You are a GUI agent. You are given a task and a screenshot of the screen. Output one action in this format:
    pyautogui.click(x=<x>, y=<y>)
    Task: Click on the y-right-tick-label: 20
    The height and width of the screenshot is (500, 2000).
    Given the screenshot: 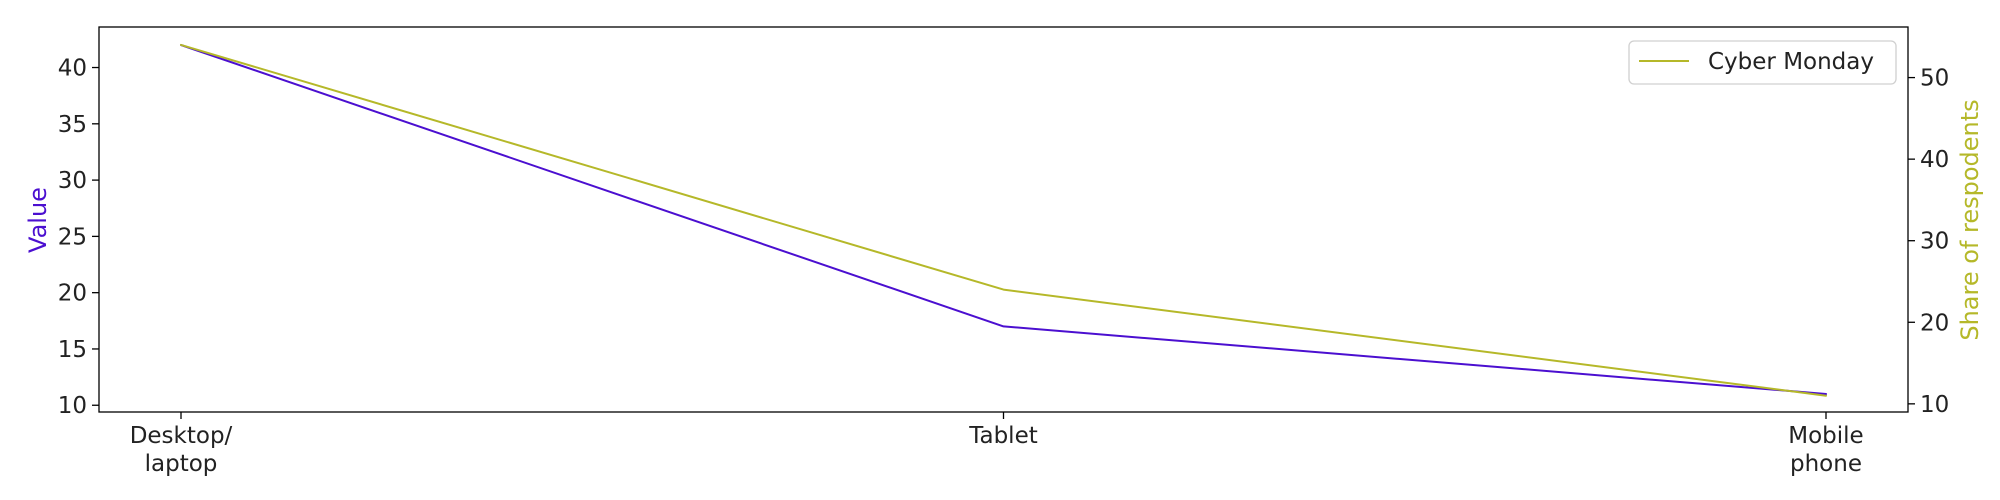 What is the action you would take?
    pyautogui.click(x=1934, y=323)
    